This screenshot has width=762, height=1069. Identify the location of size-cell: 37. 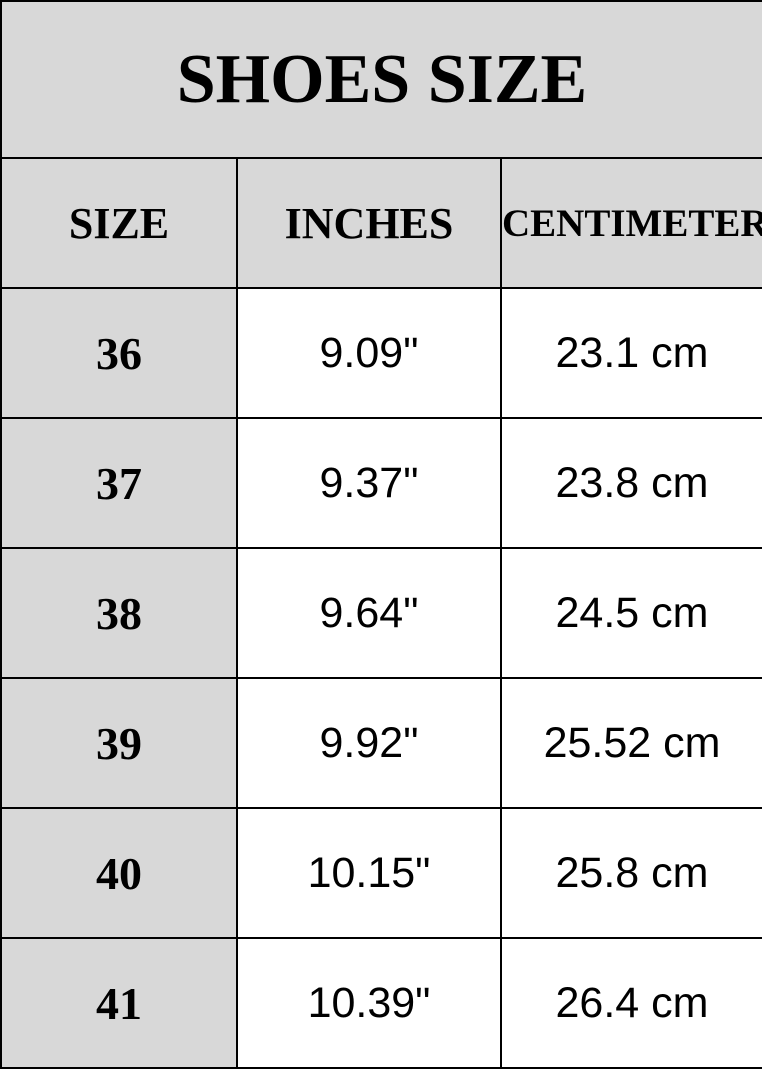
(119, 483).